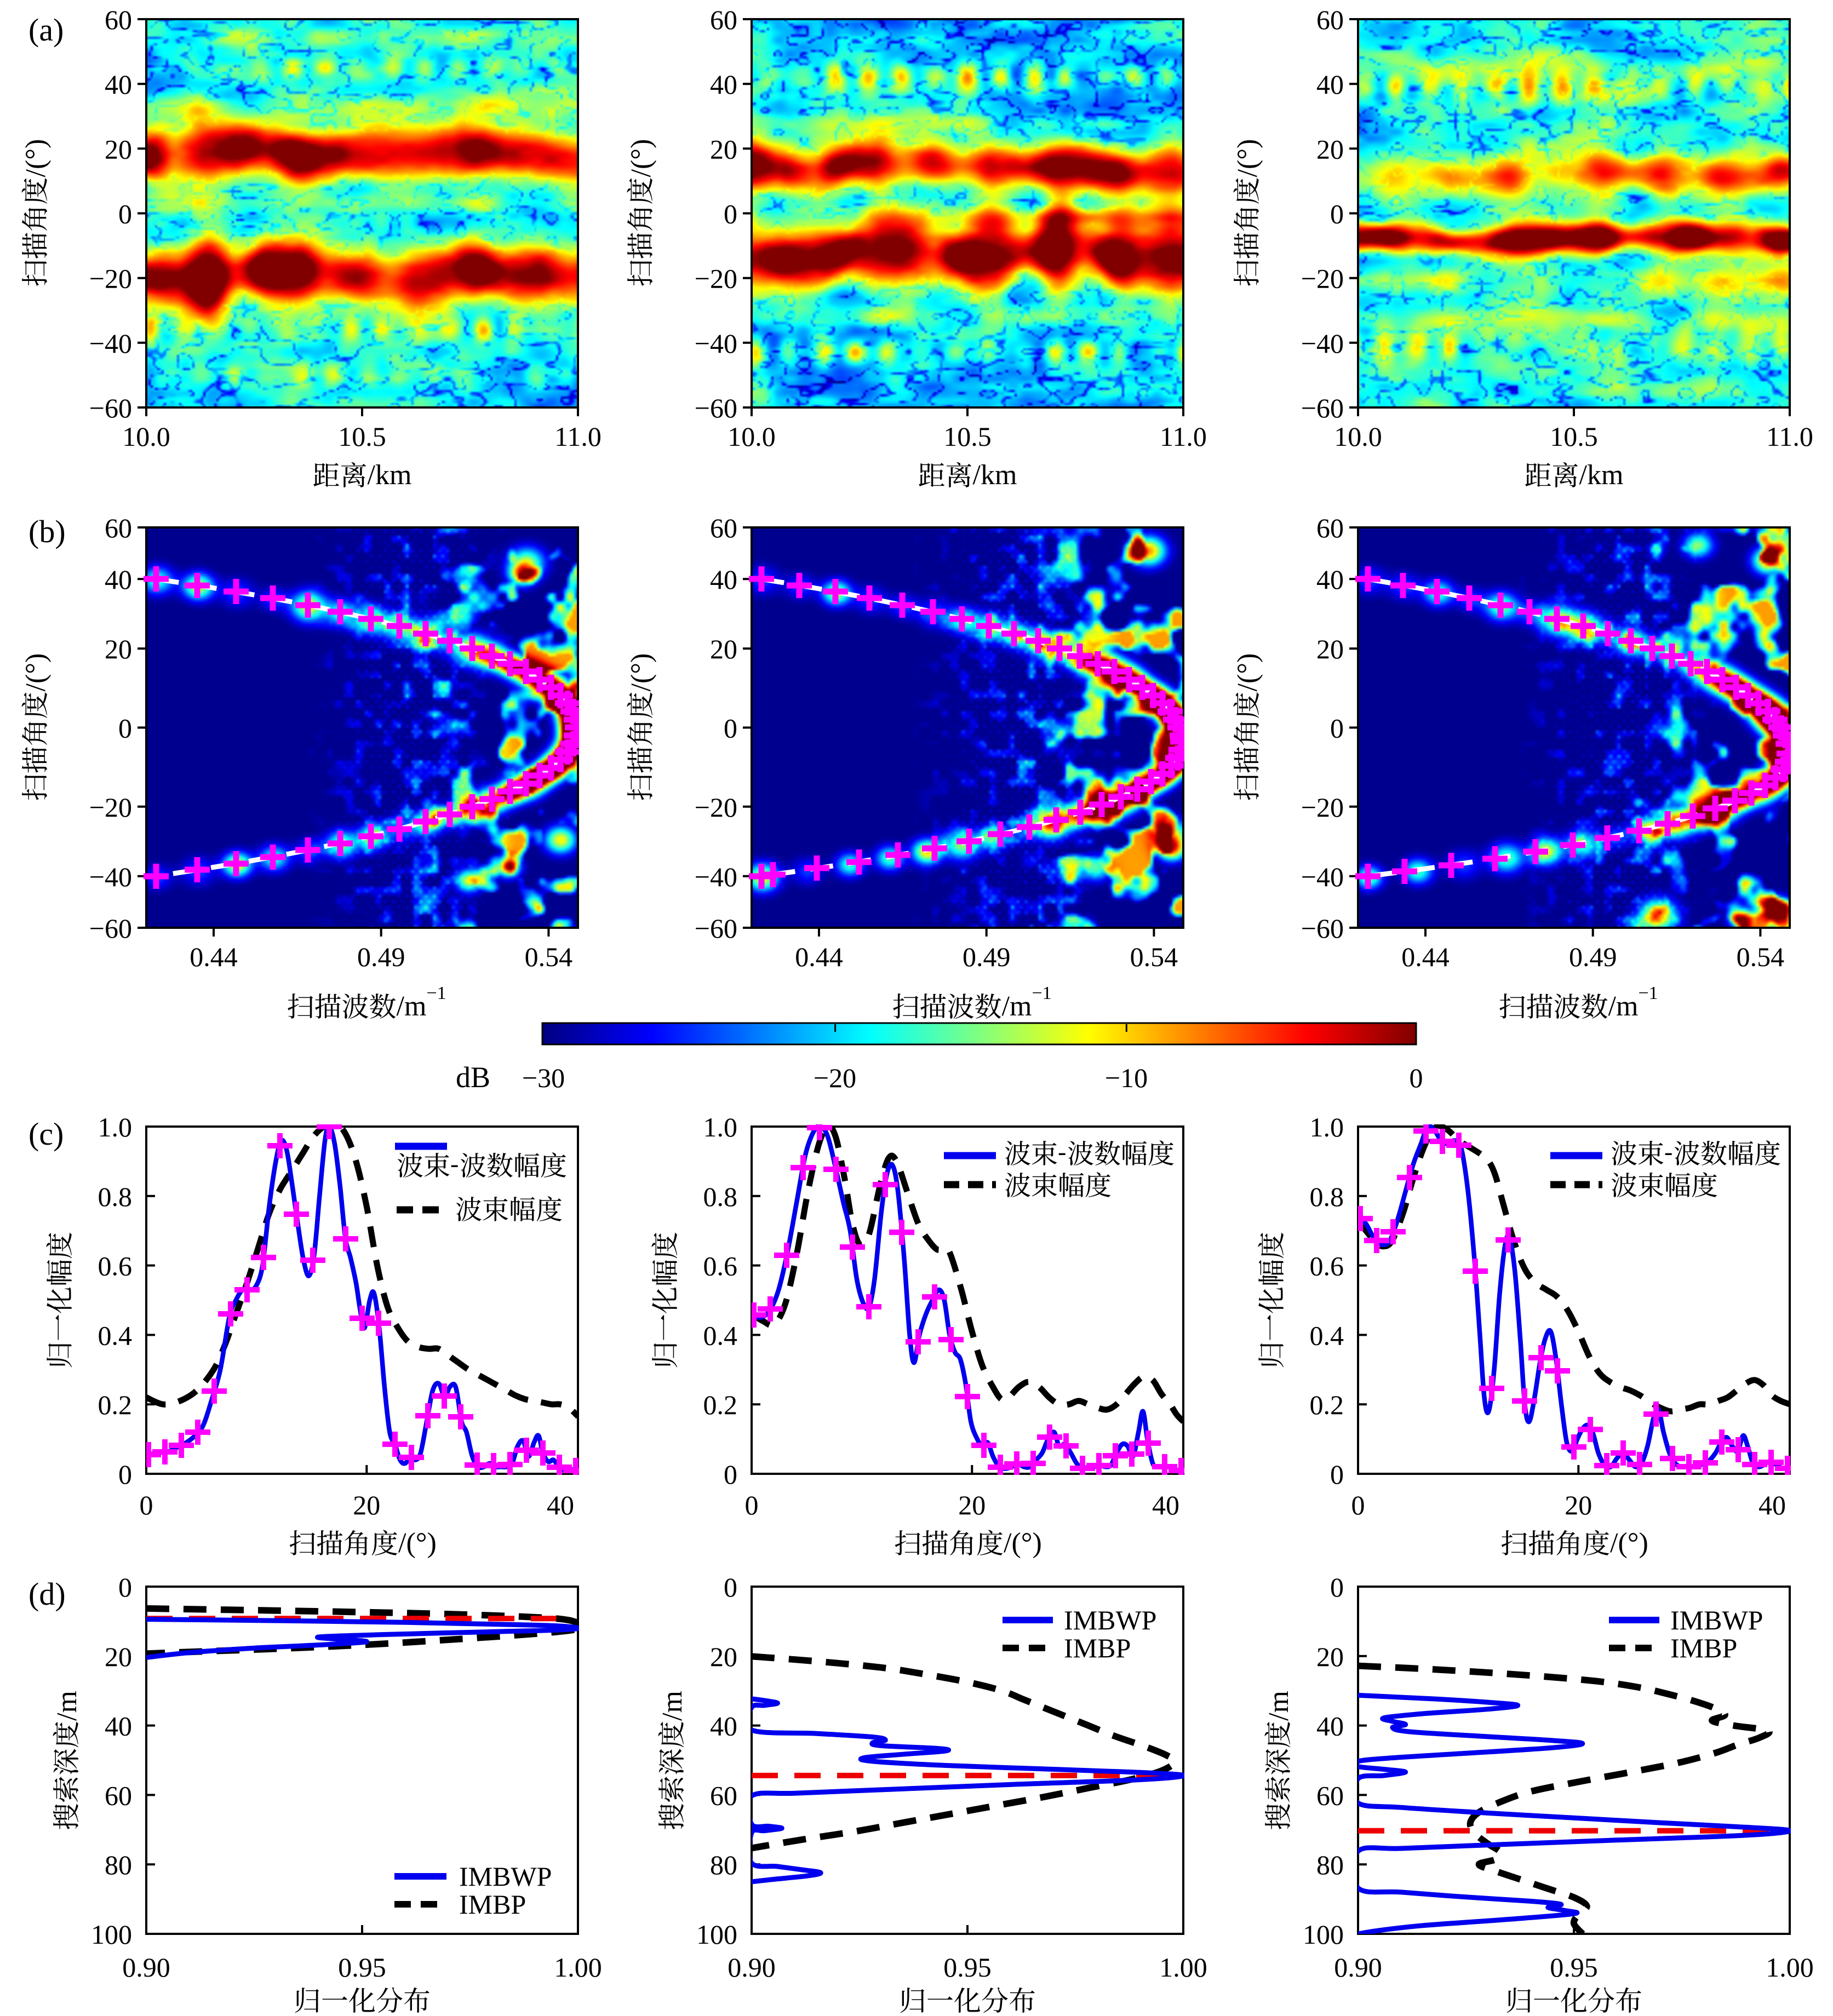 The width and height of the screenshot is (1833, 2016). What do you see at coordinates (549, 956) in the screenshot?
I see `svg-text: 0.54` at bounding box center [549, 956].